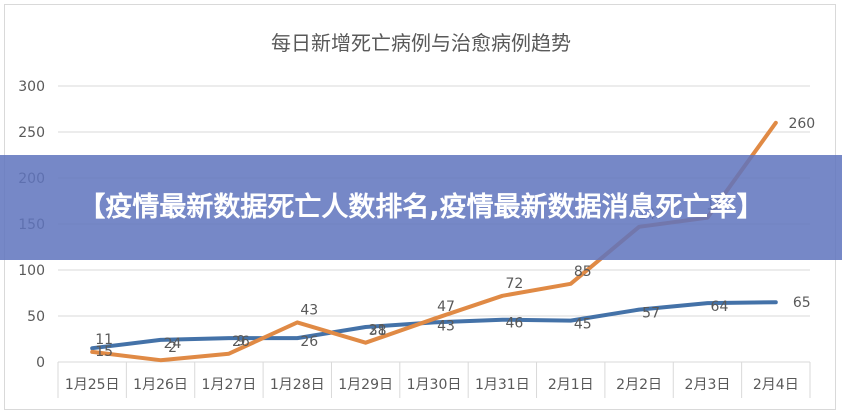  Describe the element at coordinates (502, 385) in the screenshot. I see `x-tick-label: 1月31日` at that location.